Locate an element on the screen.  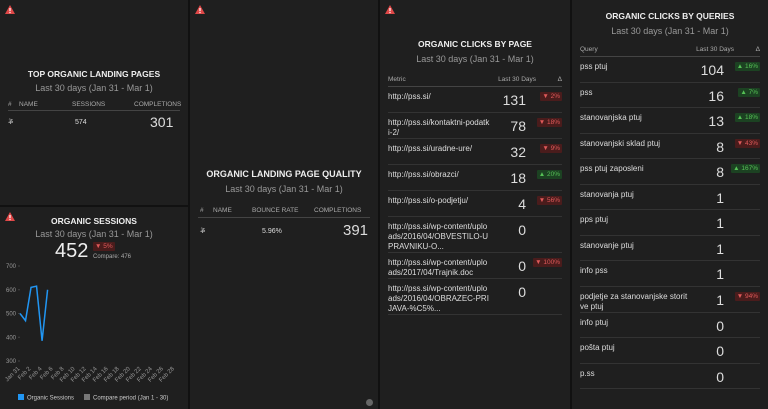
panel-title: TOP ORGANIC LANDING PAGES is located at coordinates (94, 74).